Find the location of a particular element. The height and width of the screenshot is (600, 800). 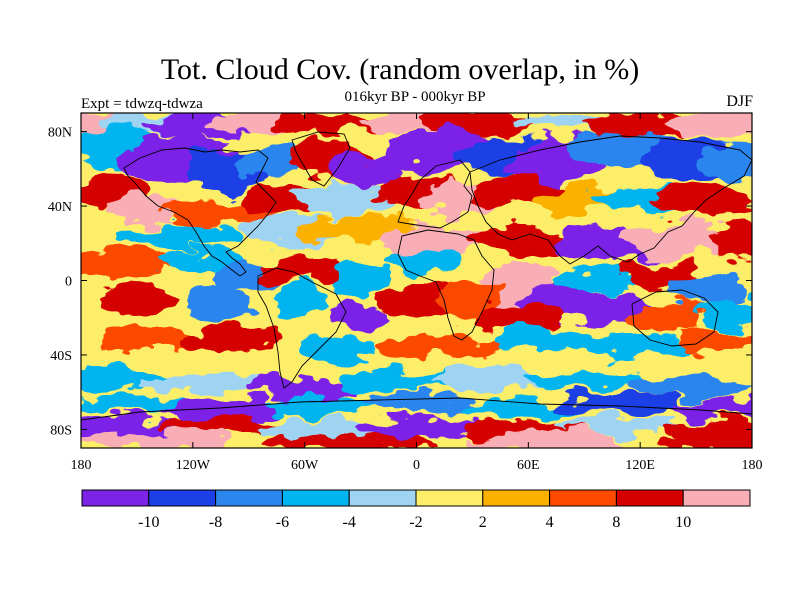

y-tick-label: 40S is located at coordinates (61, 356).